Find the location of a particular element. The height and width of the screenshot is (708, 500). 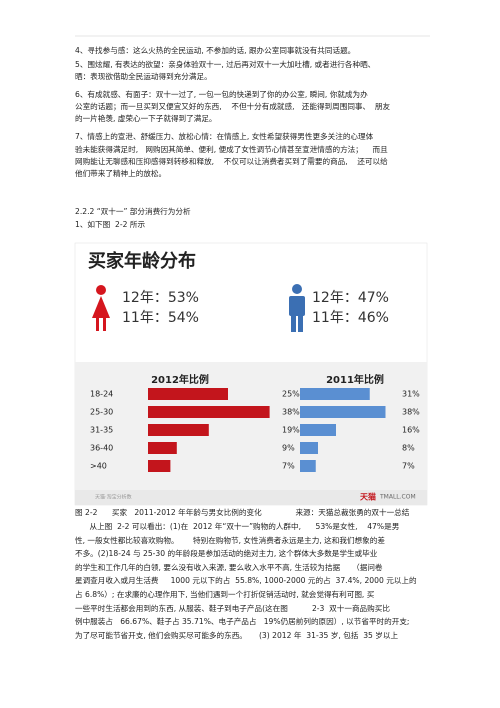

category-label: 36-40 is located at coordinates (101, 448).